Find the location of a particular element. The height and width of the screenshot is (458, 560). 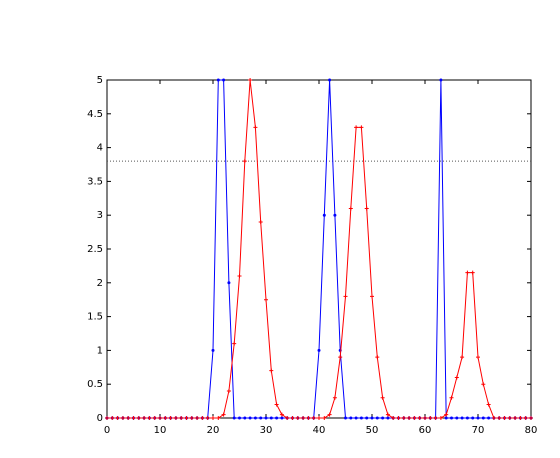

y-tick-label: 1.5 is located at coordinates (95, 317).